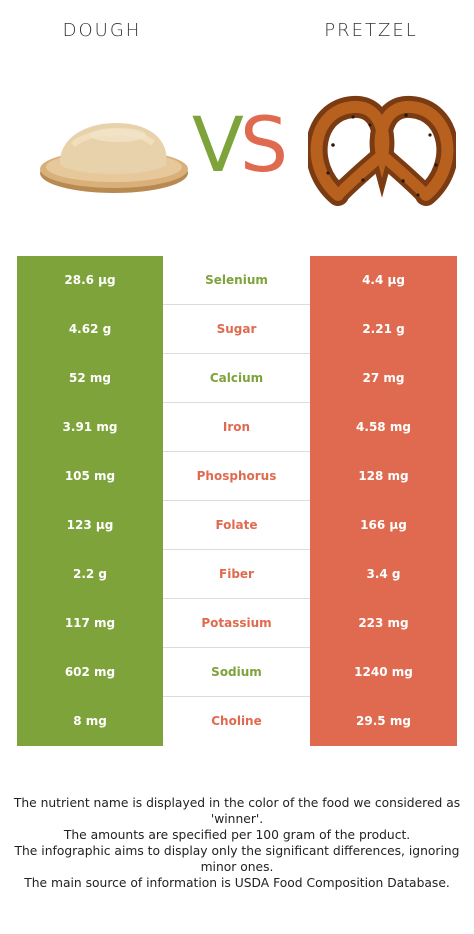 This screenshot has width=474, height=934. I want to click on pretzel-image, so click(382, 151).